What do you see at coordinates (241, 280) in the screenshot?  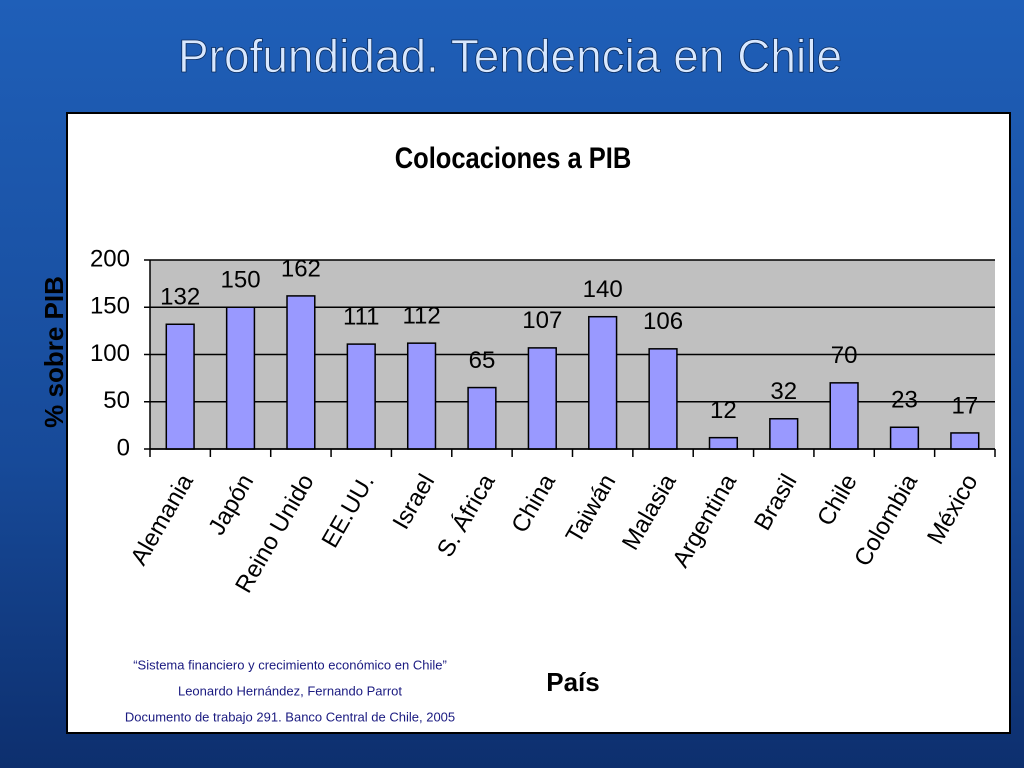 I see `data-label: 150` at bounding box center [241, 280].